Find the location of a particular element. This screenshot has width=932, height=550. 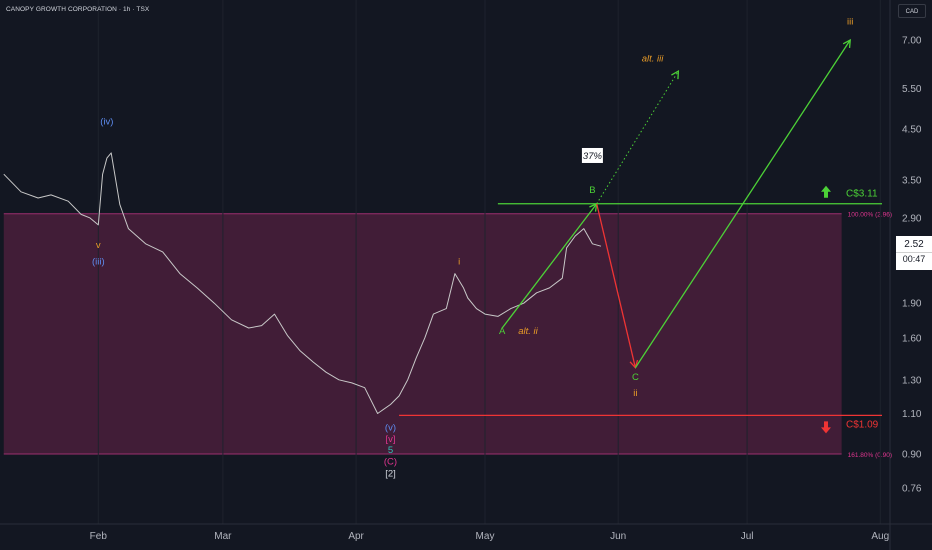

wave-label-11: B is located at coordinates (592, 190).